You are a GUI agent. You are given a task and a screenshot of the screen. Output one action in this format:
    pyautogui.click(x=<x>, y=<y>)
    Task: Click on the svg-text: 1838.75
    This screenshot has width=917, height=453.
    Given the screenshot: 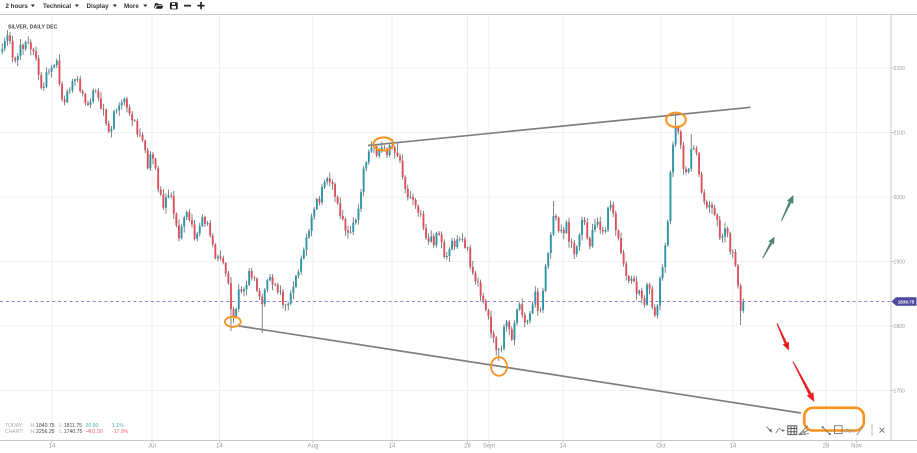 What is the action you would take?
    pyautogui.click(x=906, y=302)
    